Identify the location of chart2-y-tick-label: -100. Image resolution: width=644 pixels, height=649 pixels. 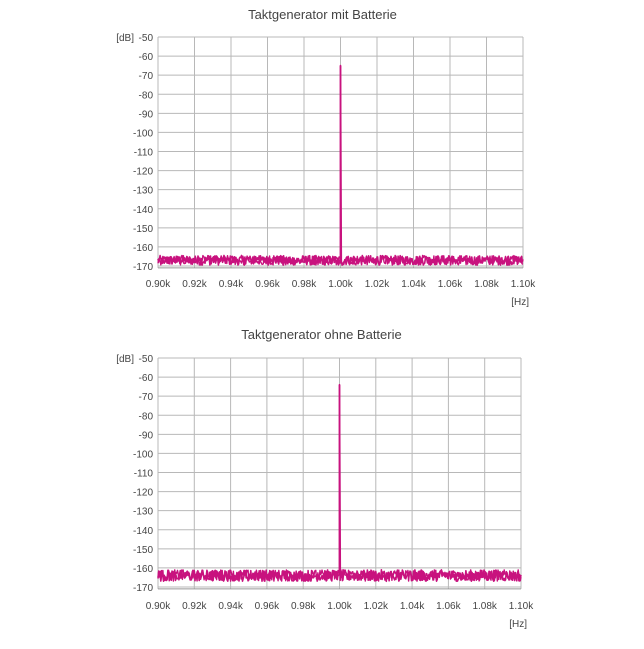
(143, 454).